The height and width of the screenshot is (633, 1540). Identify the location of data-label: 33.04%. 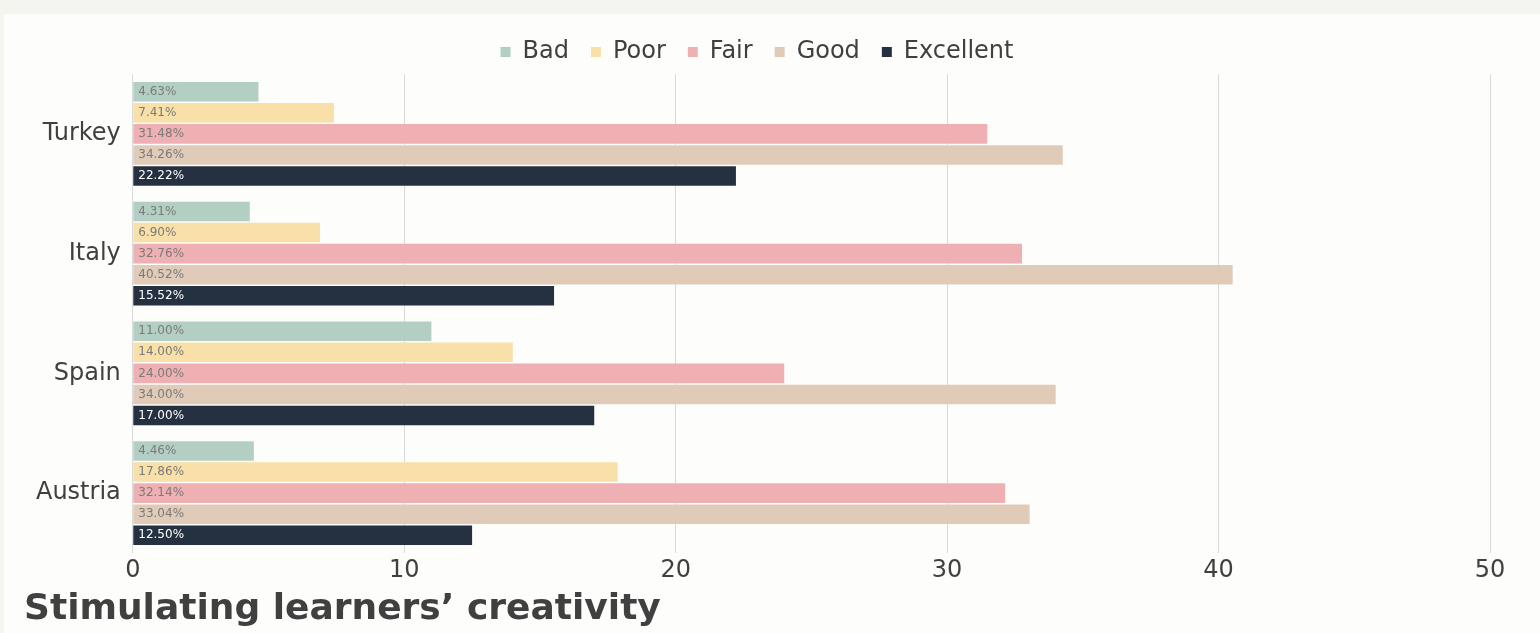
(161, 513).